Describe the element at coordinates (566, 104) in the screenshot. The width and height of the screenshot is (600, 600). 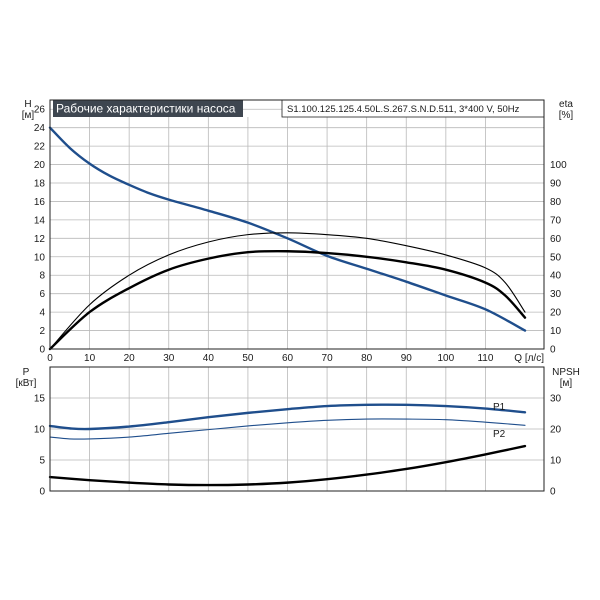
I see `eta-axis-title: eta` at that location.